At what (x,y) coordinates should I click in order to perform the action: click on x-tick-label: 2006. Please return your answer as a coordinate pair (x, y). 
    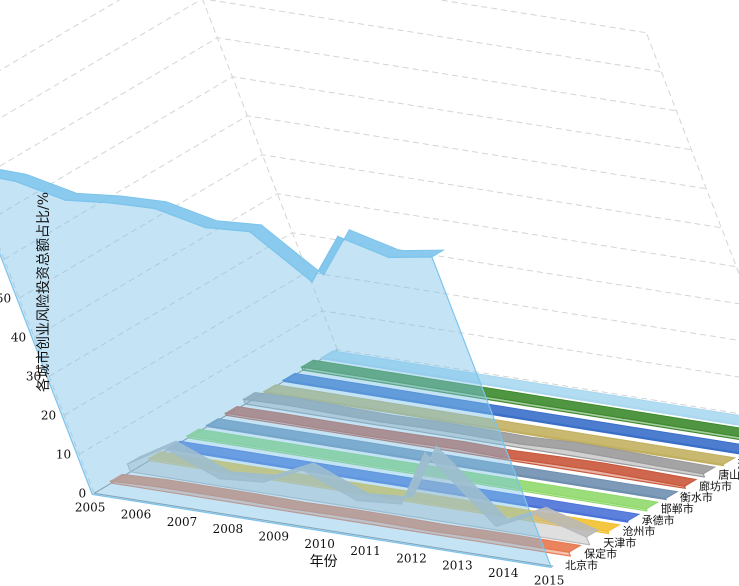
    Looking at the image, I should click on (136, 515).